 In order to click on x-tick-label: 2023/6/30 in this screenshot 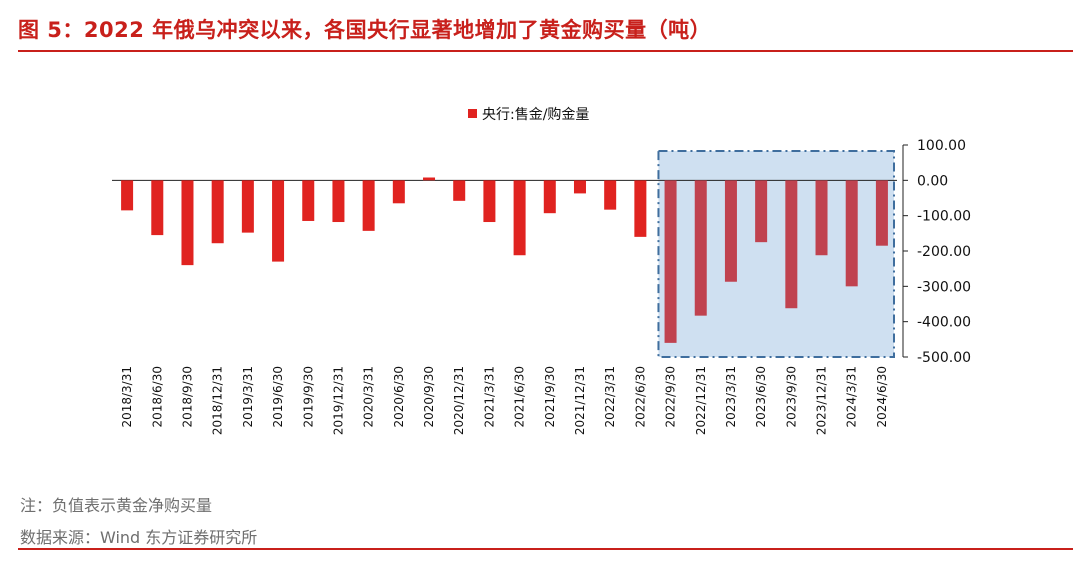, I will do `click(761, 397)`.